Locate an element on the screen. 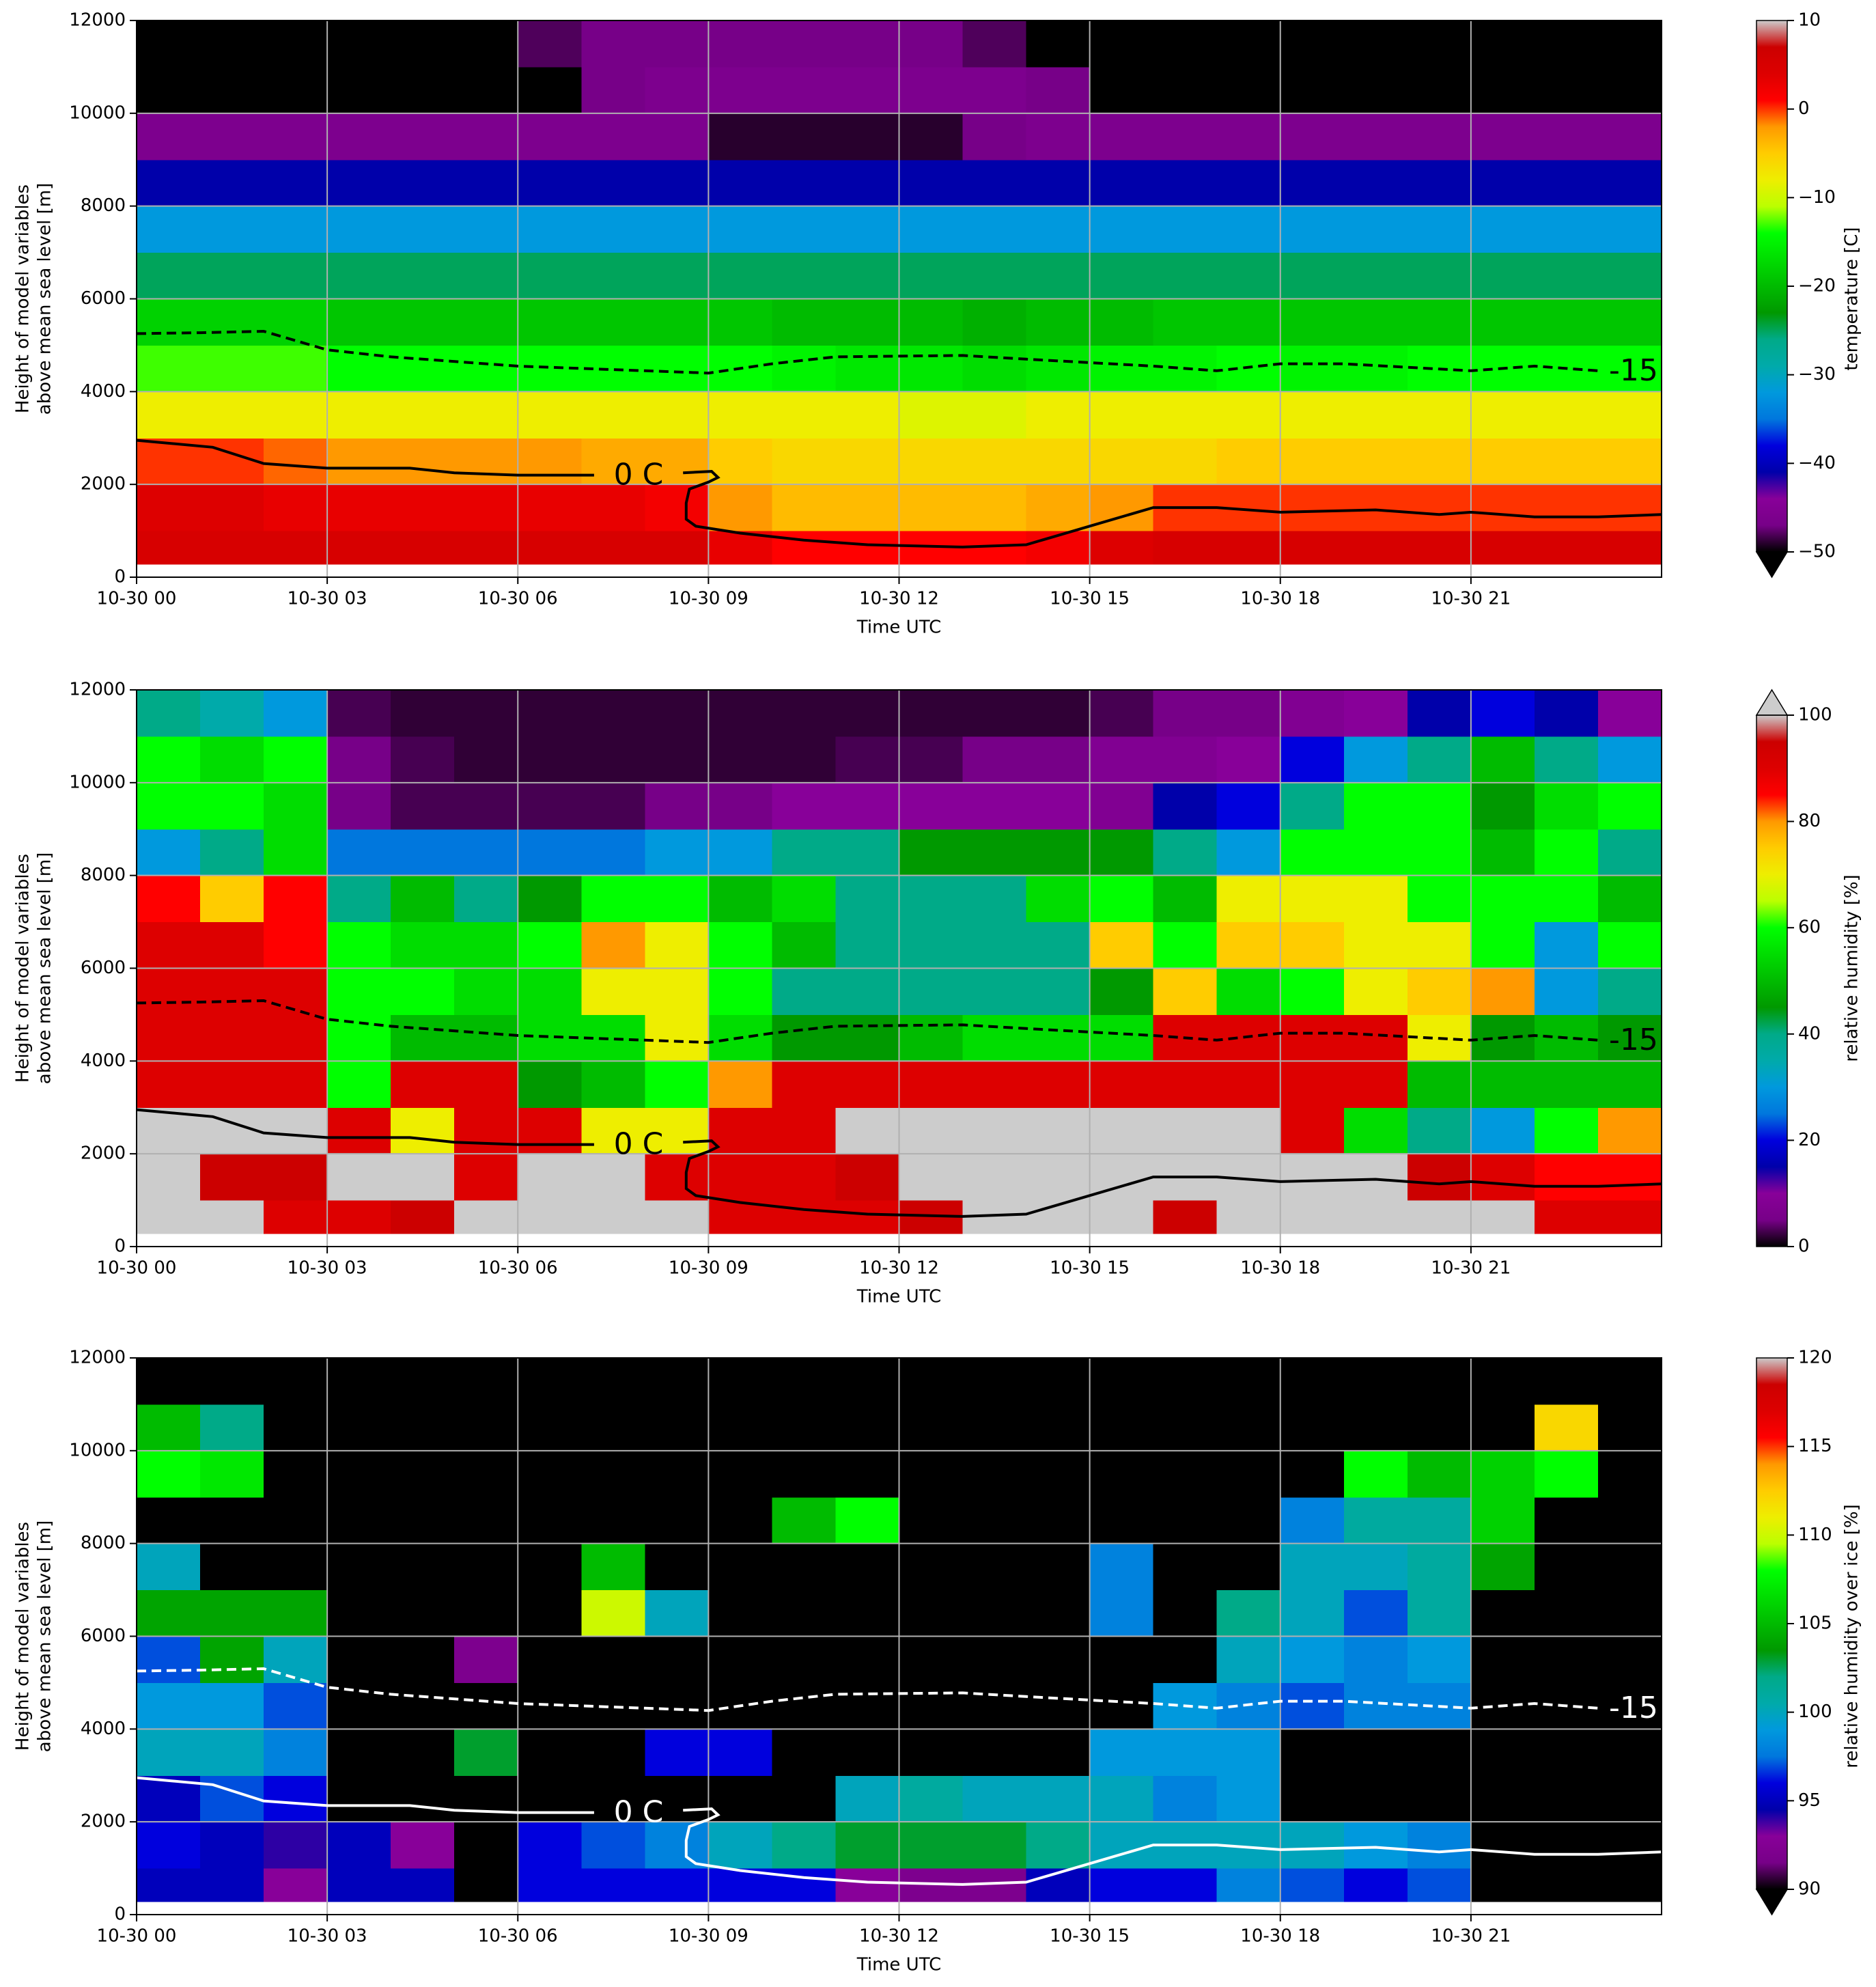 The image size is (1876, 1987). x-tick-label: 10-30 18 is located at coordinates (1280, 1937).